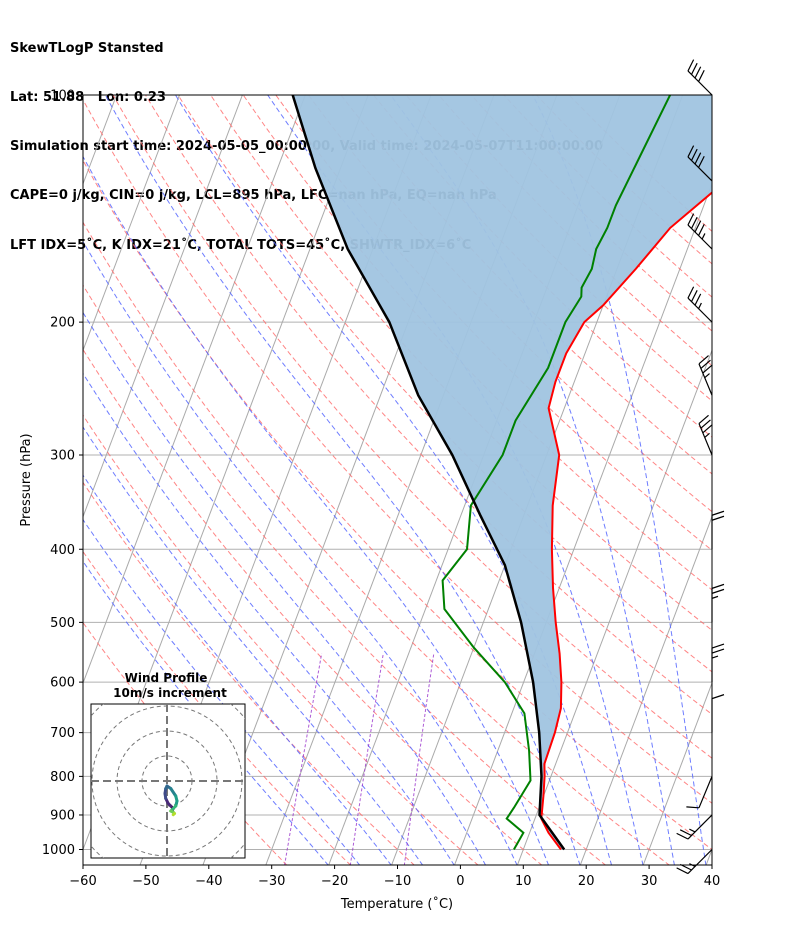 This screenshot has height=937, width=794. What do you see at coordinates (586, 881) in the screenshot?
I see `x-tick-label: 20` at bounding box center [586, 881].